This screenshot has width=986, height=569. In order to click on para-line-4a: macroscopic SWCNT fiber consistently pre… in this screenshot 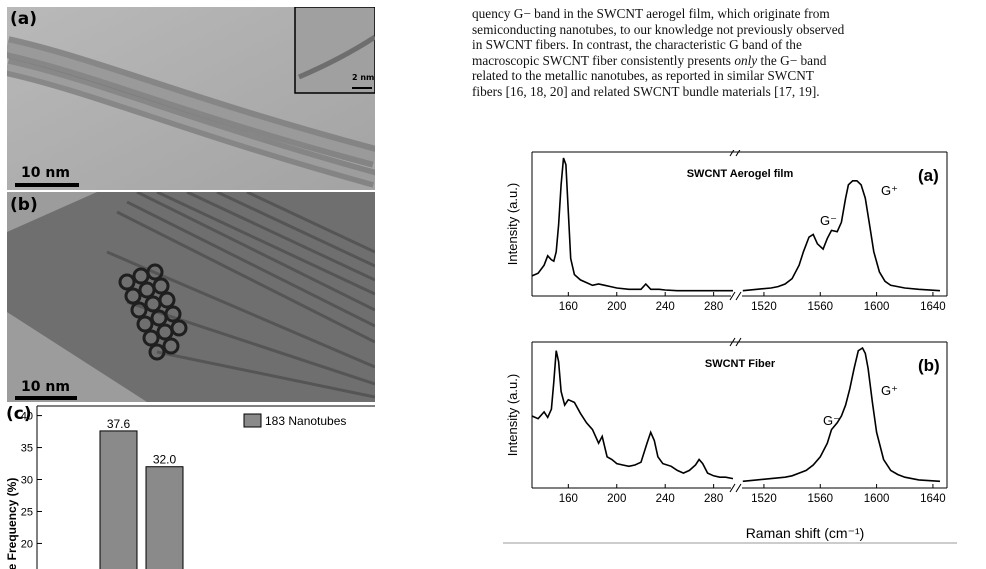, I will do `click(603, 60)`.